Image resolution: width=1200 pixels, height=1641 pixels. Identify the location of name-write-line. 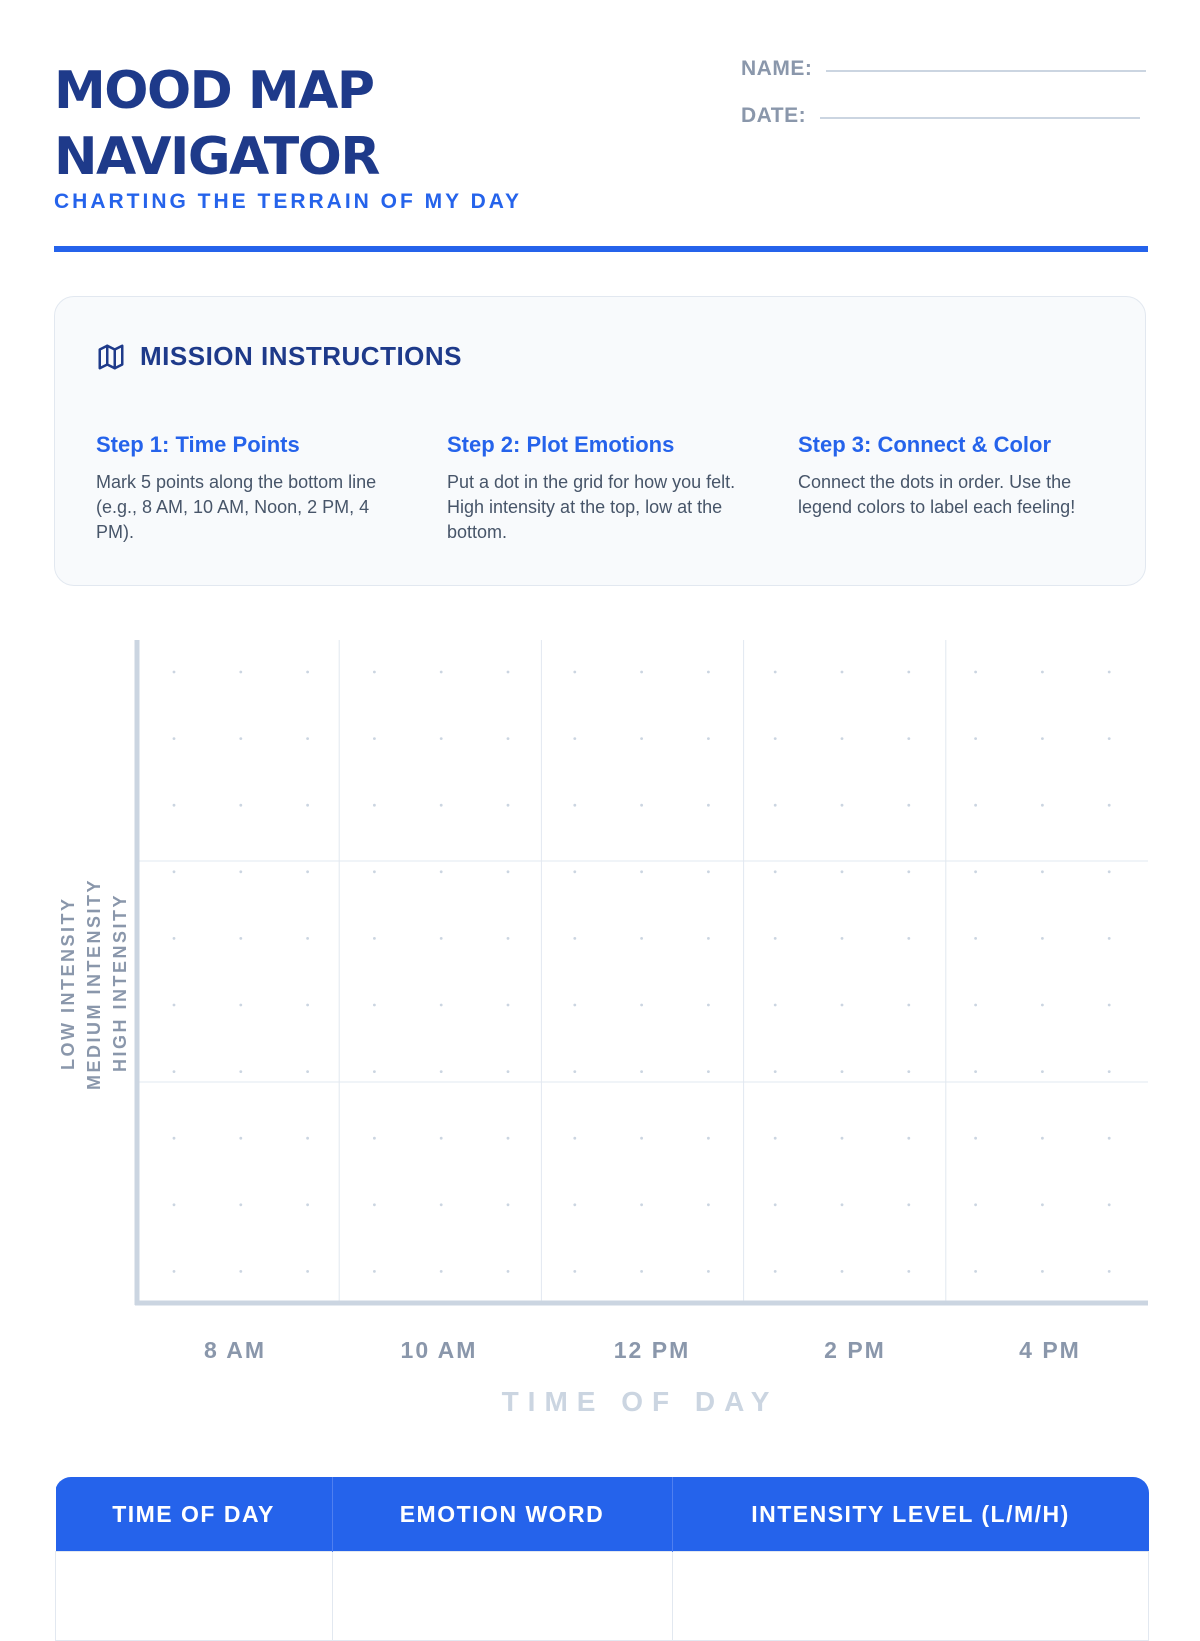
(986, 71).